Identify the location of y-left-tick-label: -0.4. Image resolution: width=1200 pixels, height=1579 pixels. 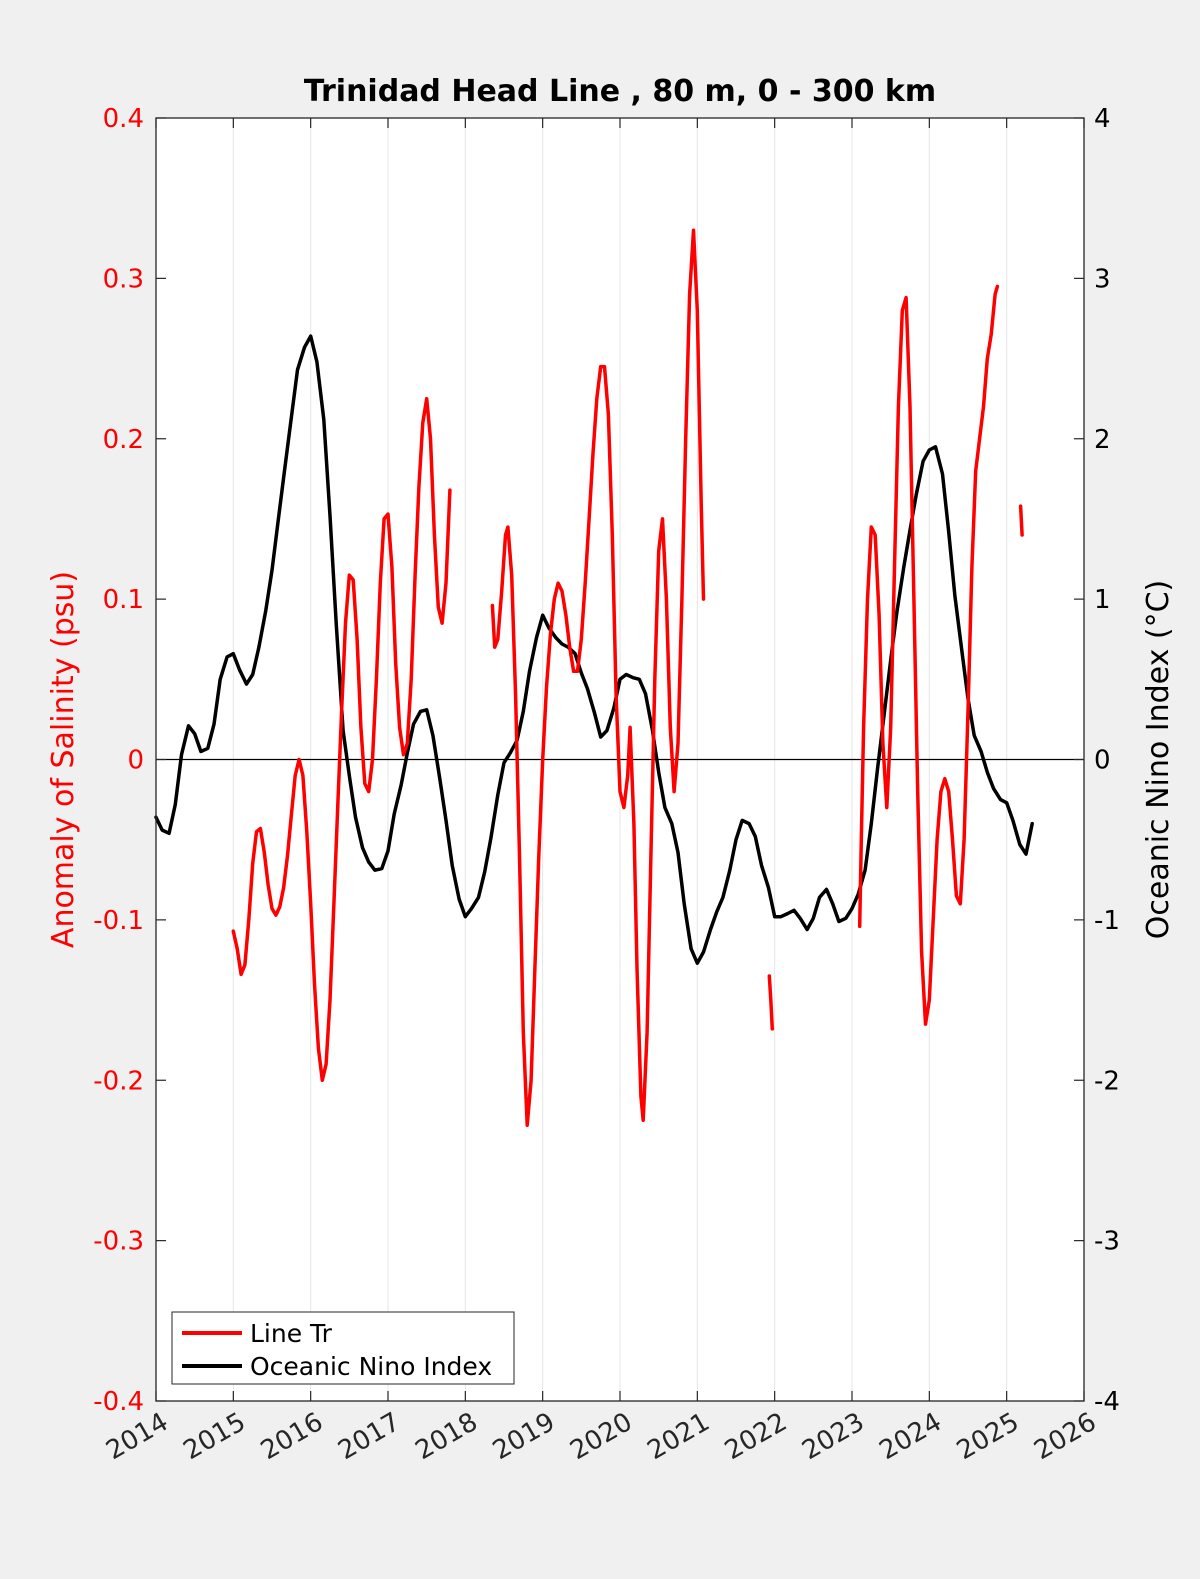
(118, 1402).